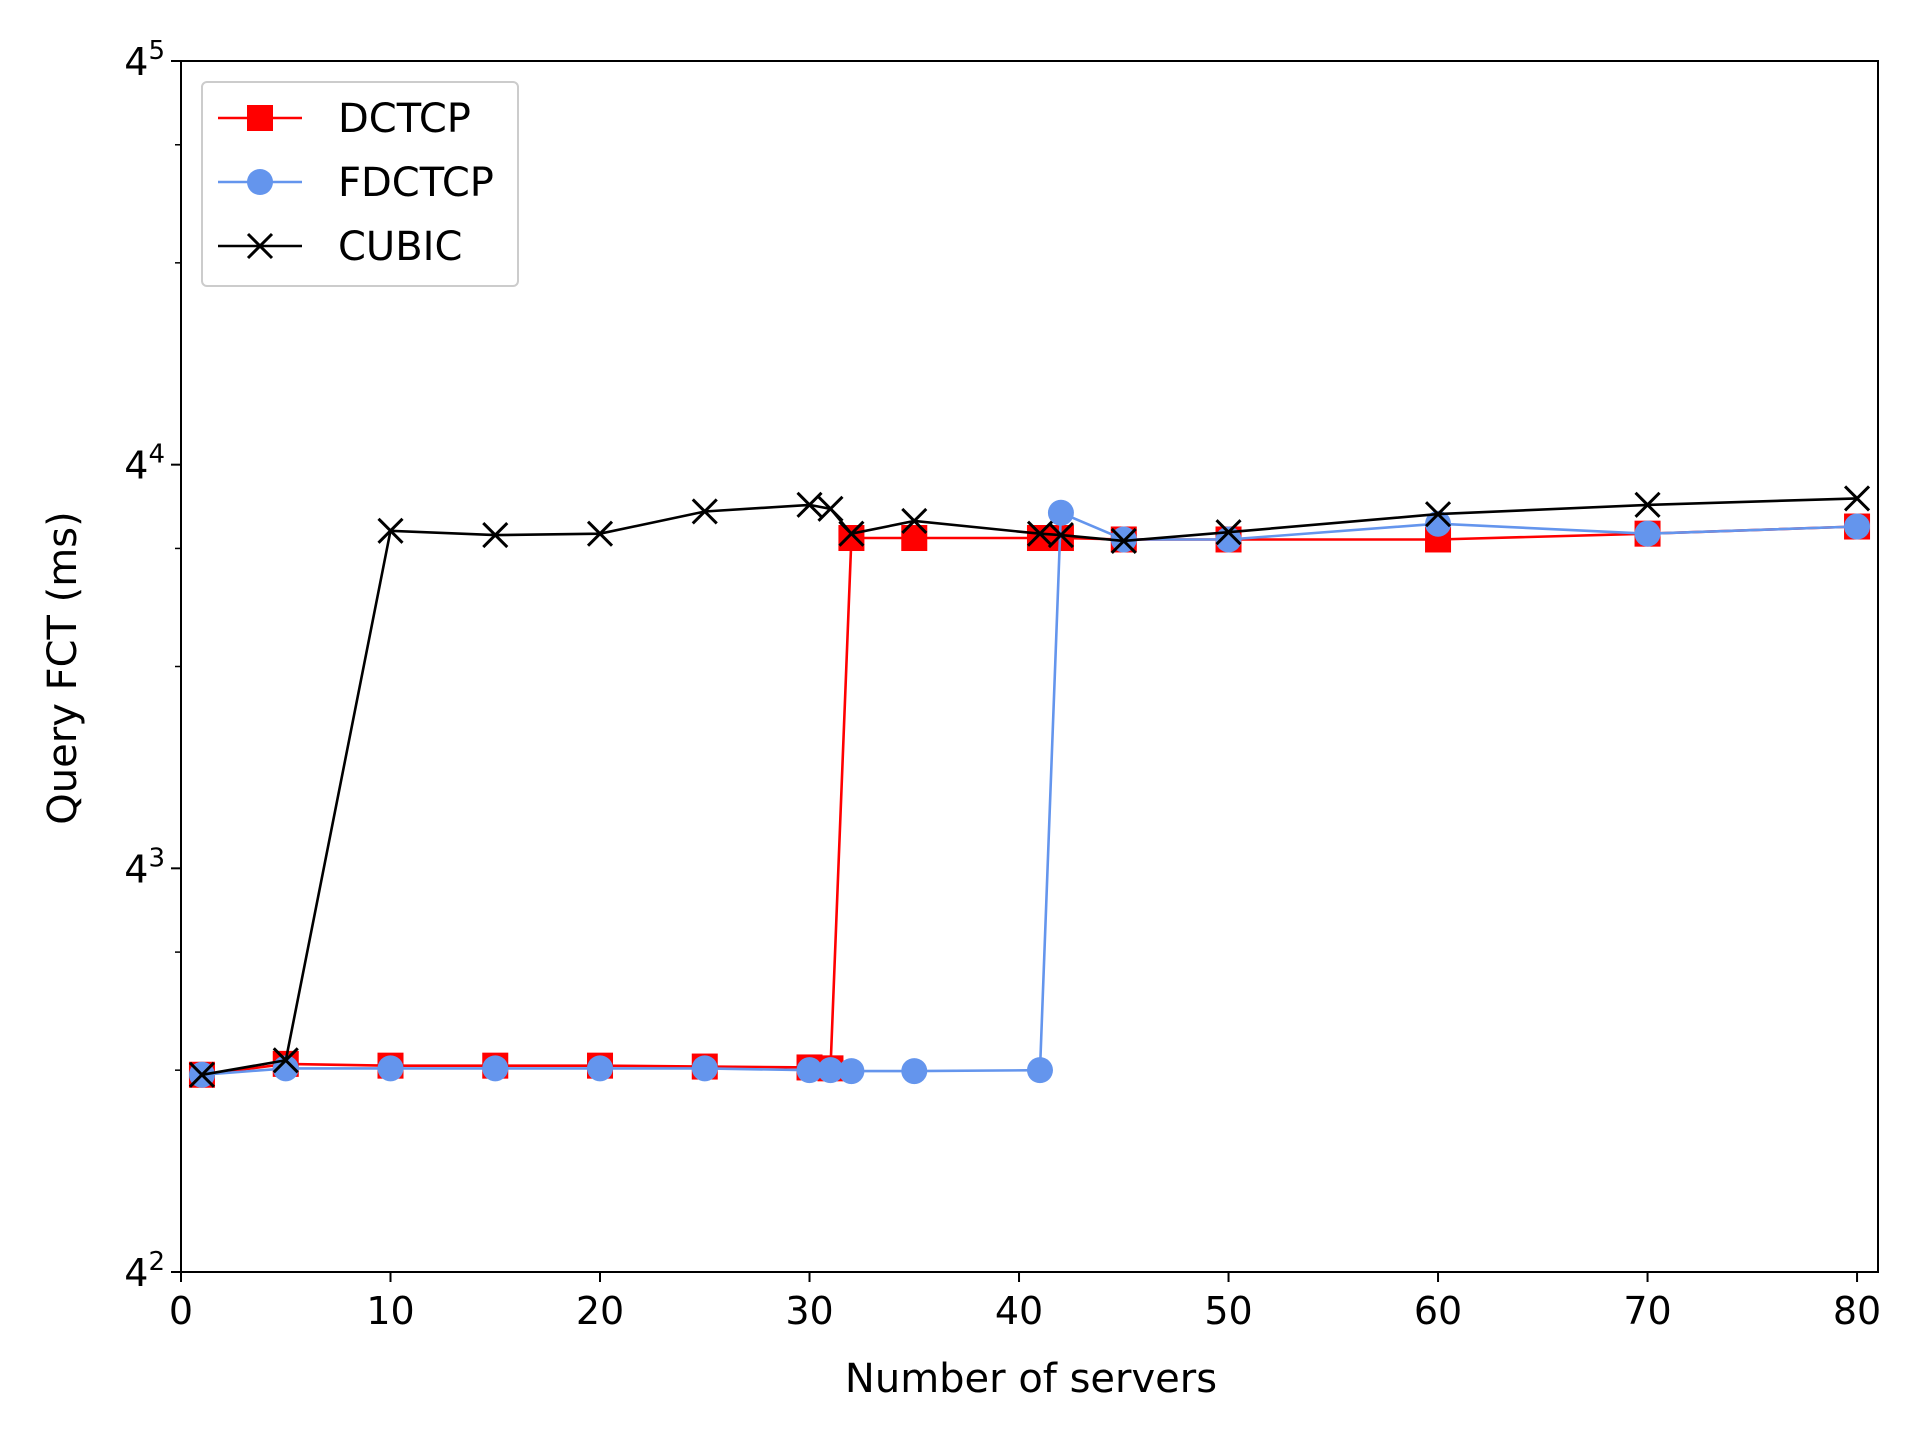 Image resolution: width=1920 pixels, height=1440 pixels. What do you see at coordinates (404, 119) in the screenshot?
I see `legend-label-dctcp: DCTCP` at bounding box center [404, 119].